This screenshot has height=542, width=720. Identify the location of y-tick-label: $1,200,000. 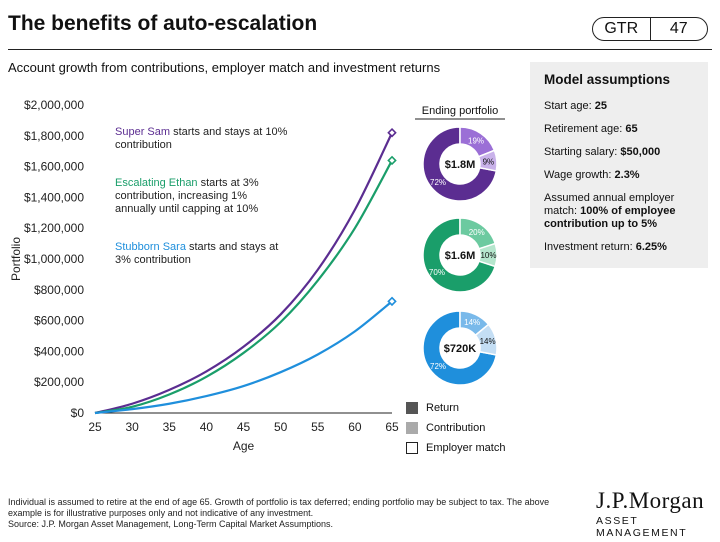
(54, 228).